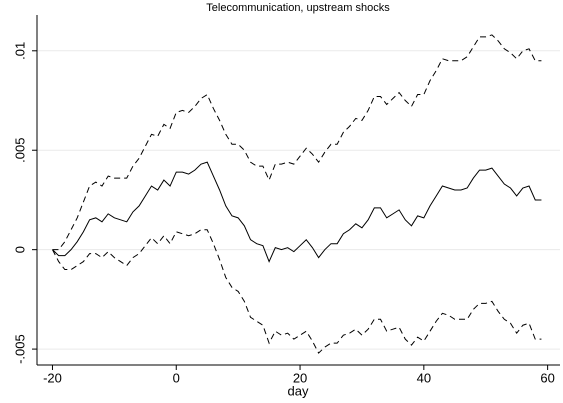 The height and width of the screenshot is (403, 563). I want to click on x-tick-label: 60, so click(547, 377).